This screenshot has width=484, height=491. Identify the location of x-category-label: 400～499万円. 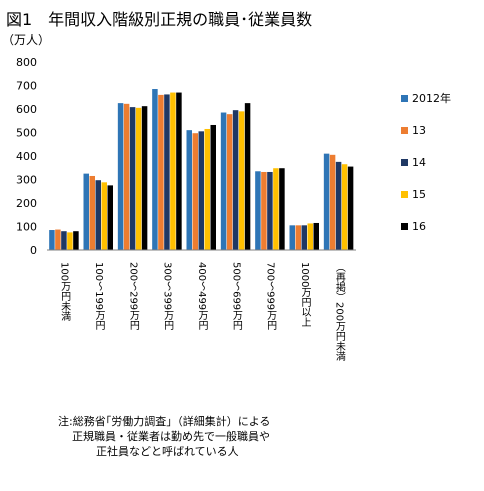
(202, 296).